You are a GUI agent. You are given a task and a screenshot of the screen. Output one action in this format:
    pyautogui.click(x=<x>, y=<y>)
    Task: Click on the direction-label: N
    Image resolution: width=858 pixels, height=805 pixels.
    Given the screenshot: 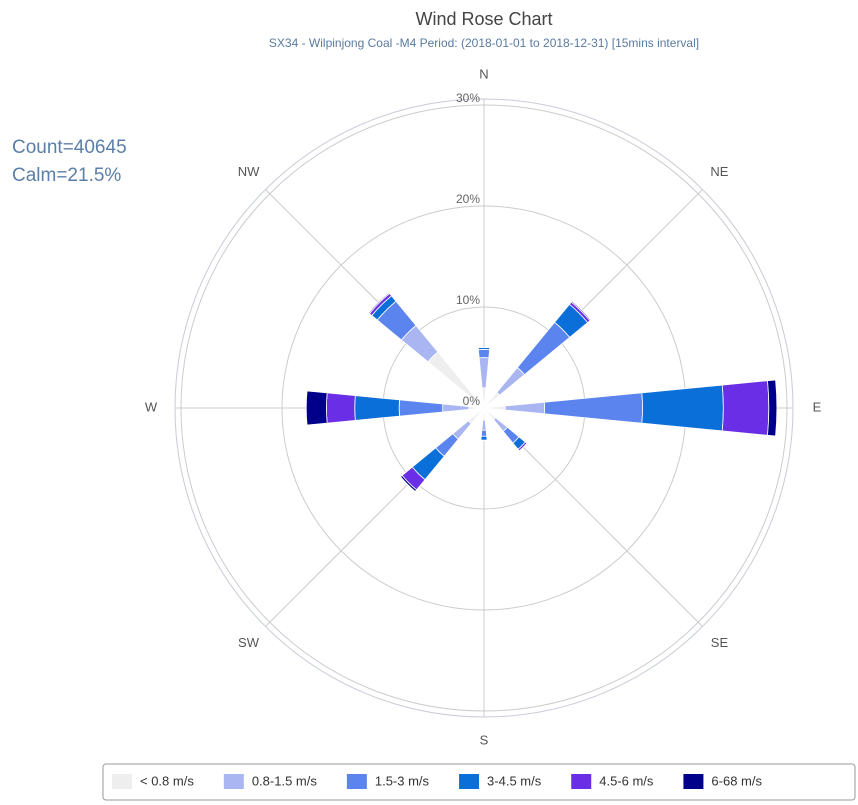 What is the action you would take?
    pyautogui.click(x=483, y=73)
    